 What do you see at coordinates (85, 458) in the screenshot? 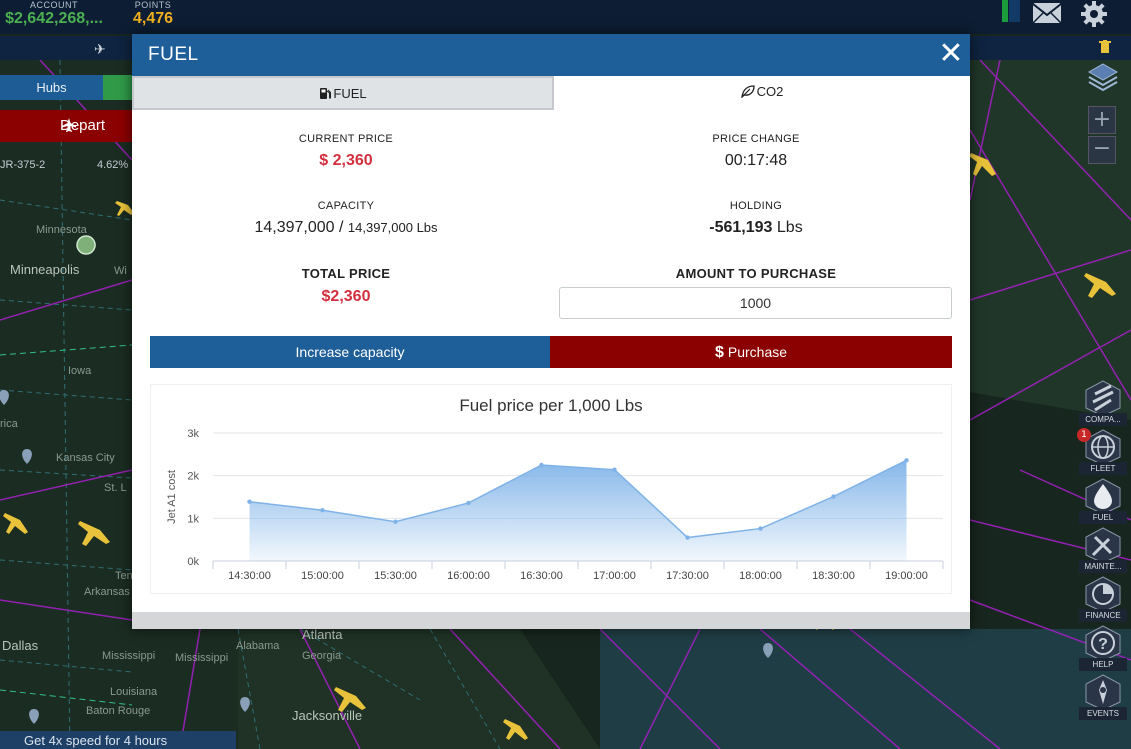
I see `map-label: Kansas City` at bounding box center [85, 458].